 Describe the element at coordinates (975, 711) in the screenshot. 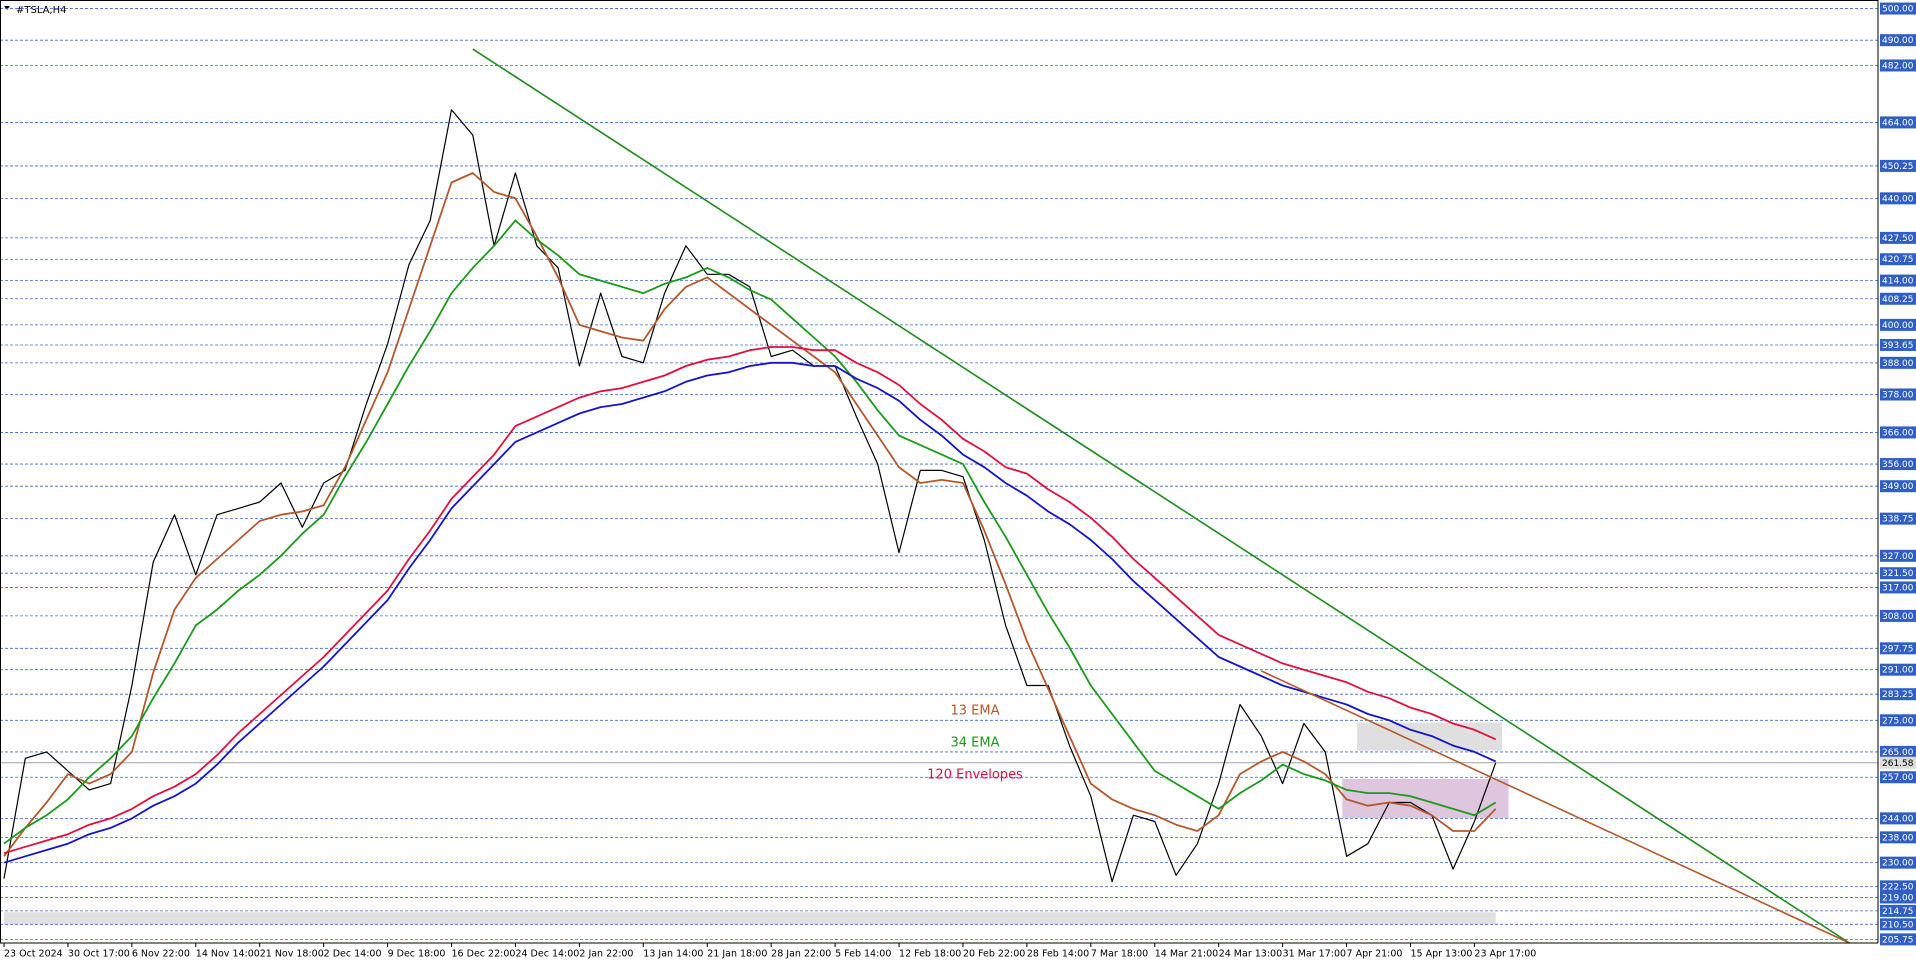

I see `series-label: 13 EMA` at that location.